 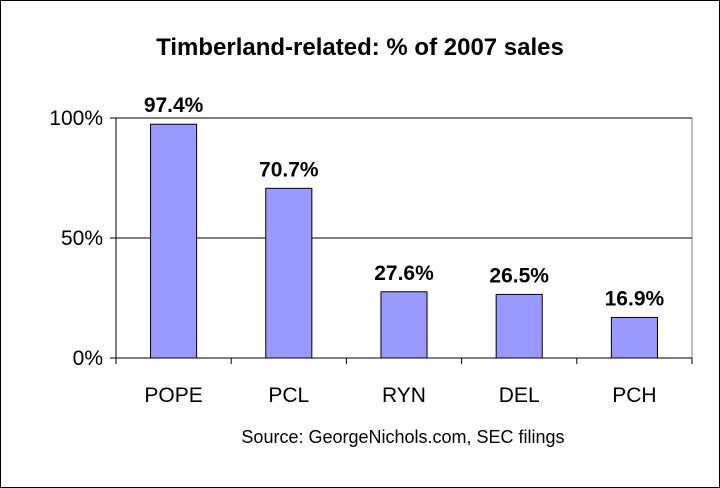 What do you see at coordinates (289, 169) in the screenshot?
I see `data-label-pcl: 70.7%` at bounding box center [289, 169].